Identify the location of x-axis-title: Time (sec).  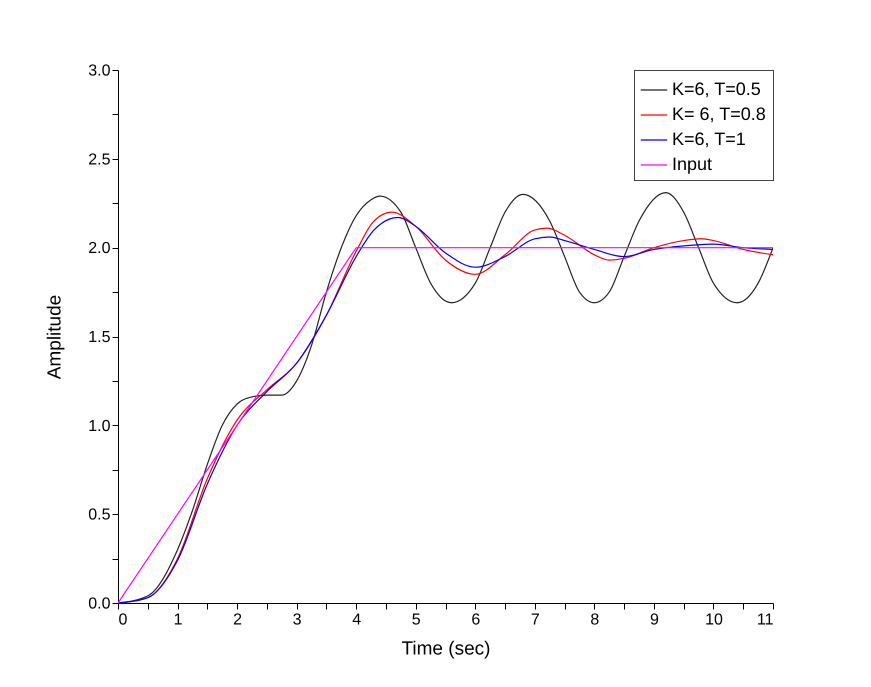
(446, 649).